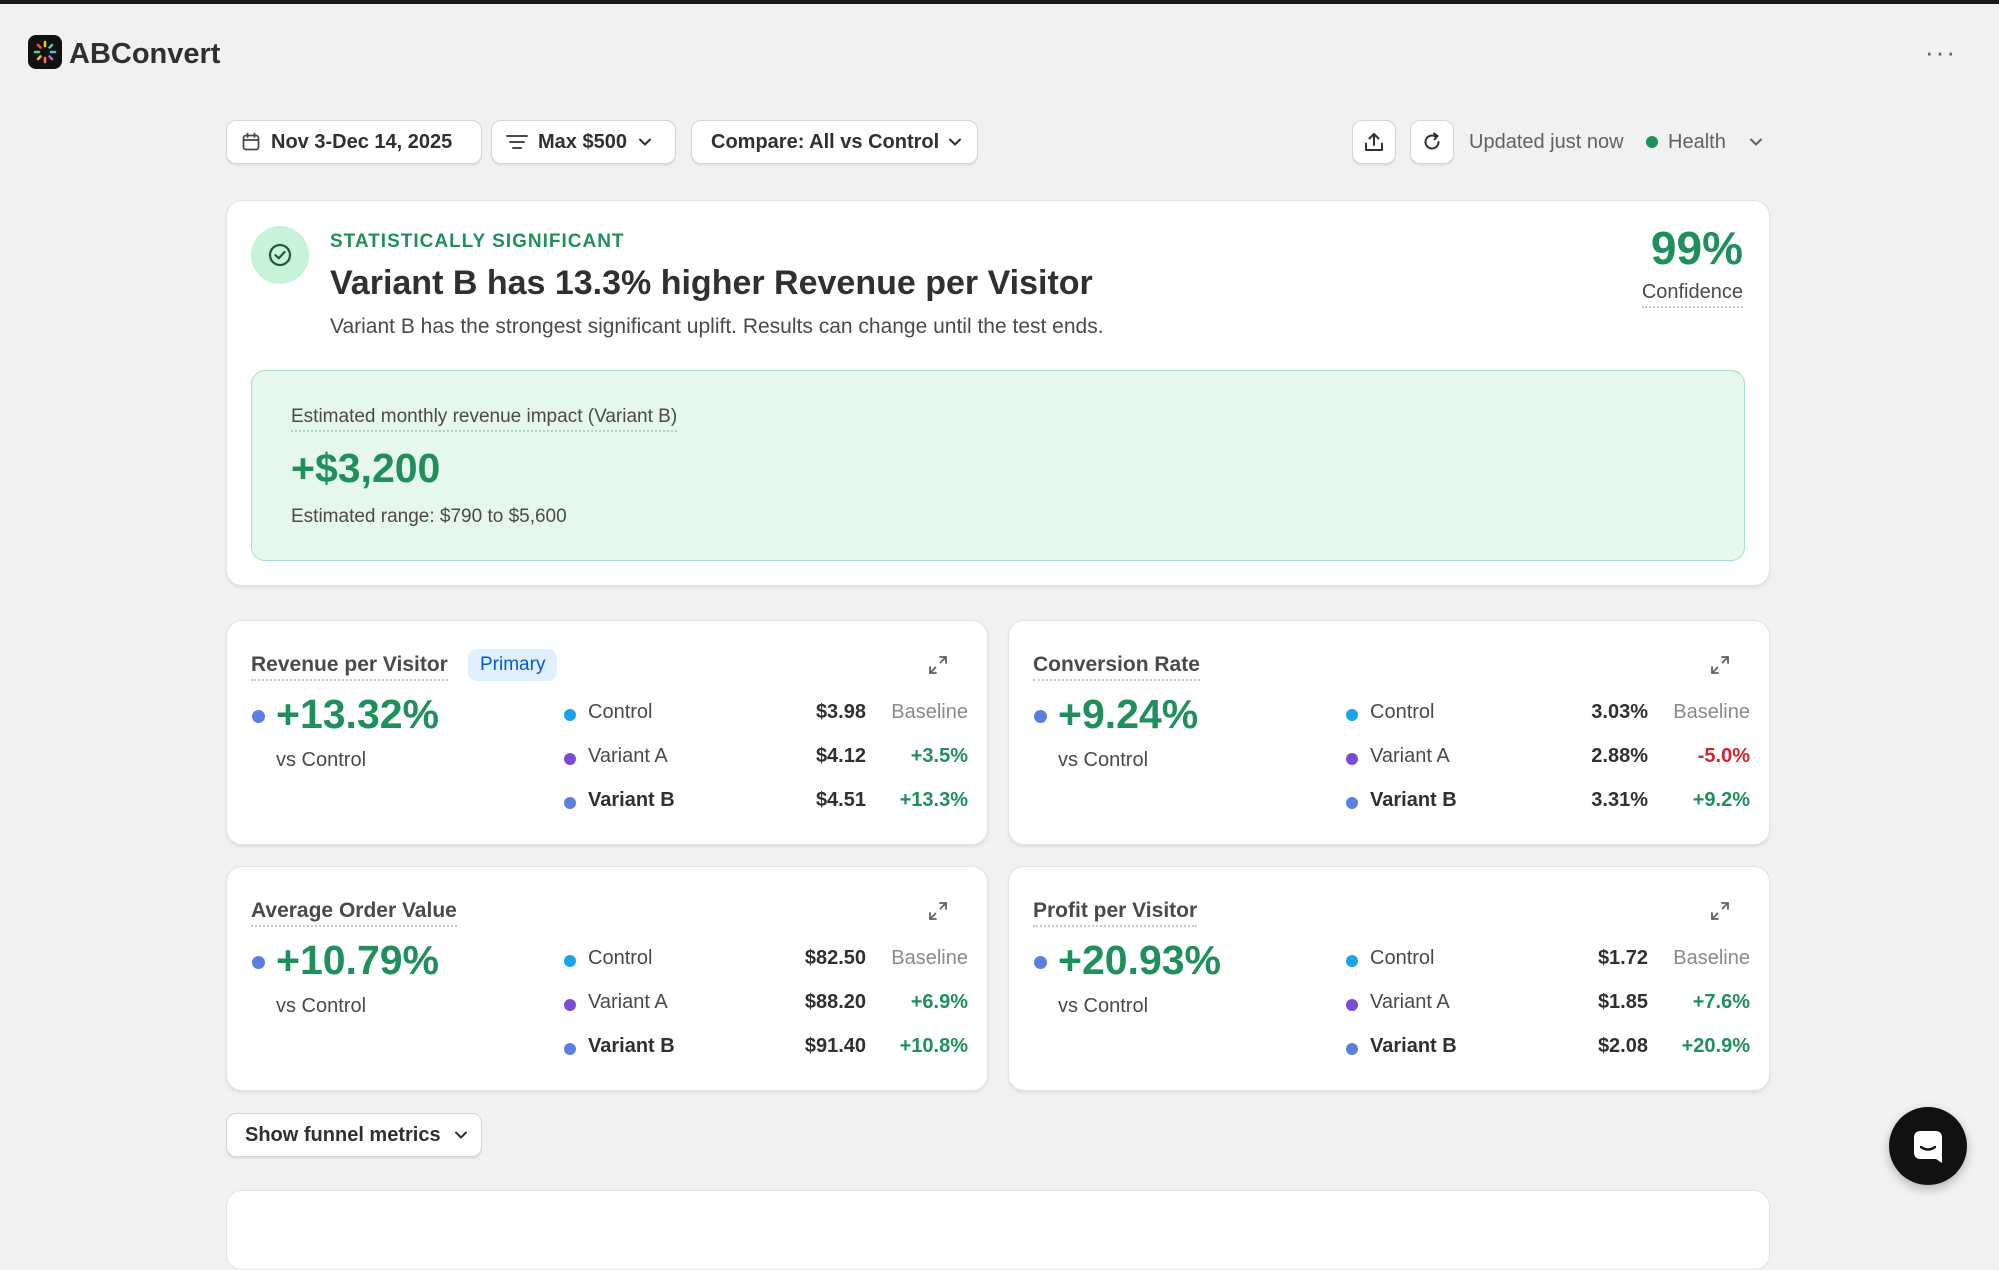 The image size is (1999, 1270). What do you see at coordinates (1115, 913) in the screenshot?
I see `metric-title: Profit per Visitor` at bounding box center [1115, 913].